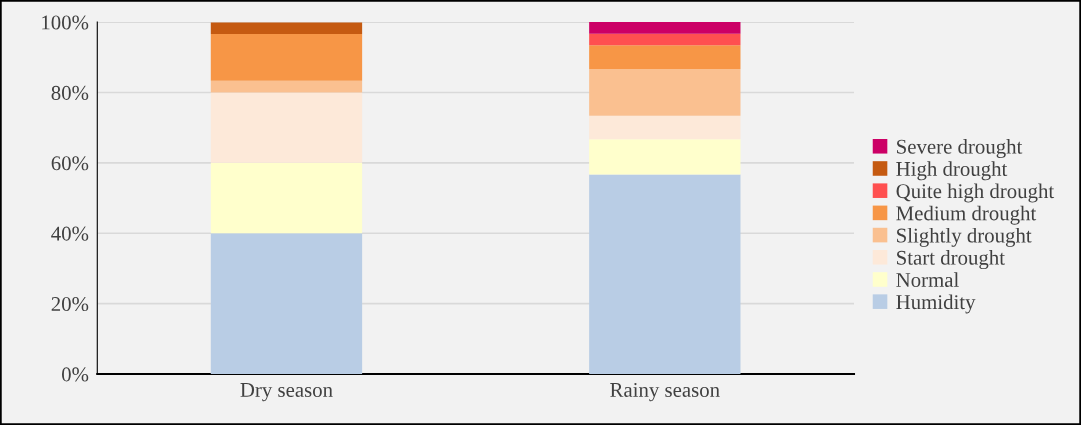 The width and height of the screenshot is (1081, 425). I want to click on legend-label: Normal, so click(927, 279).